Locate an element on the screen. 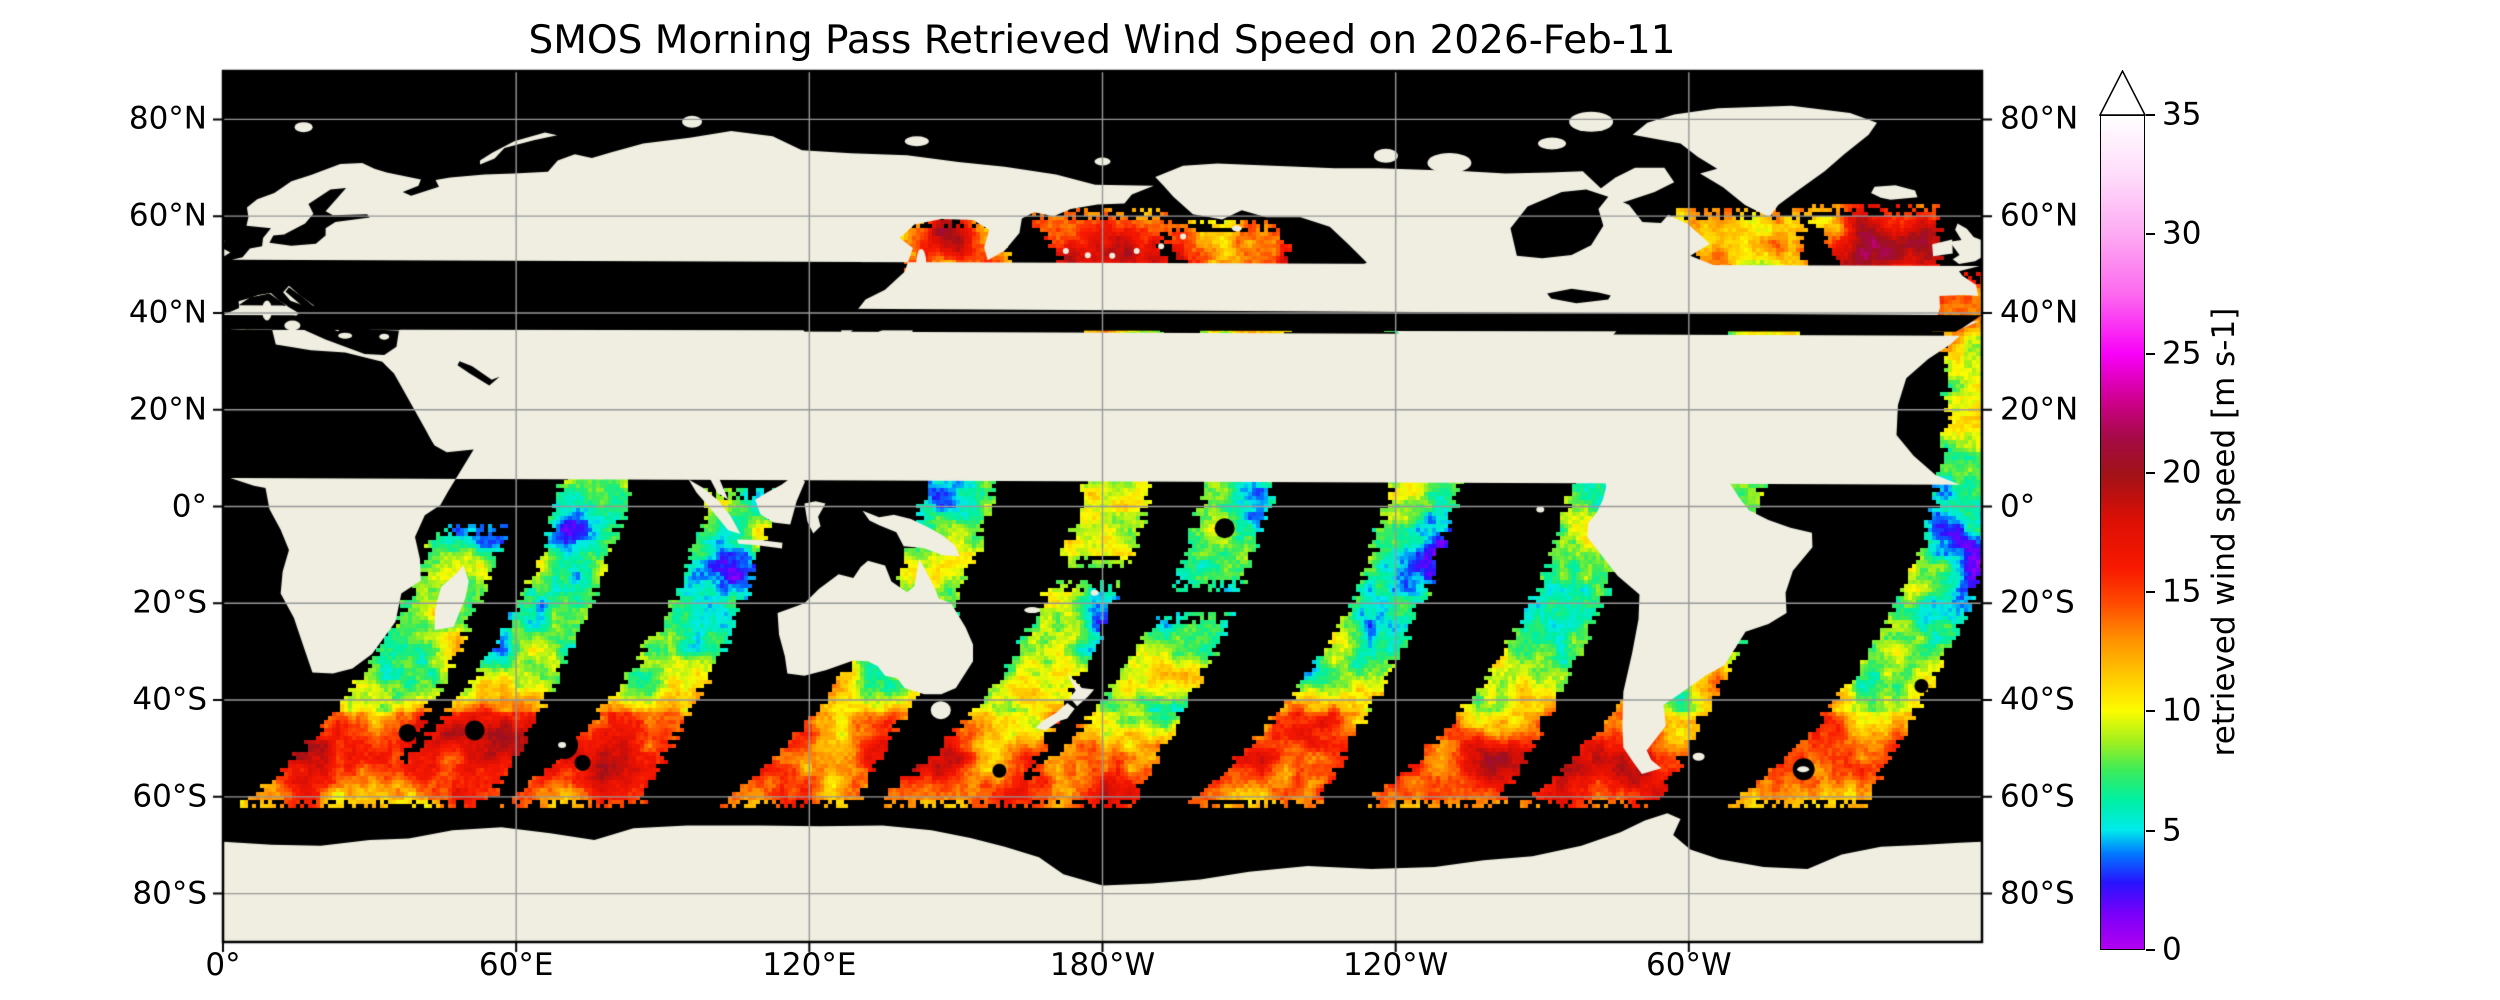  y-axis-tick-label-left: 60°S is located at coordinates (169, 796).